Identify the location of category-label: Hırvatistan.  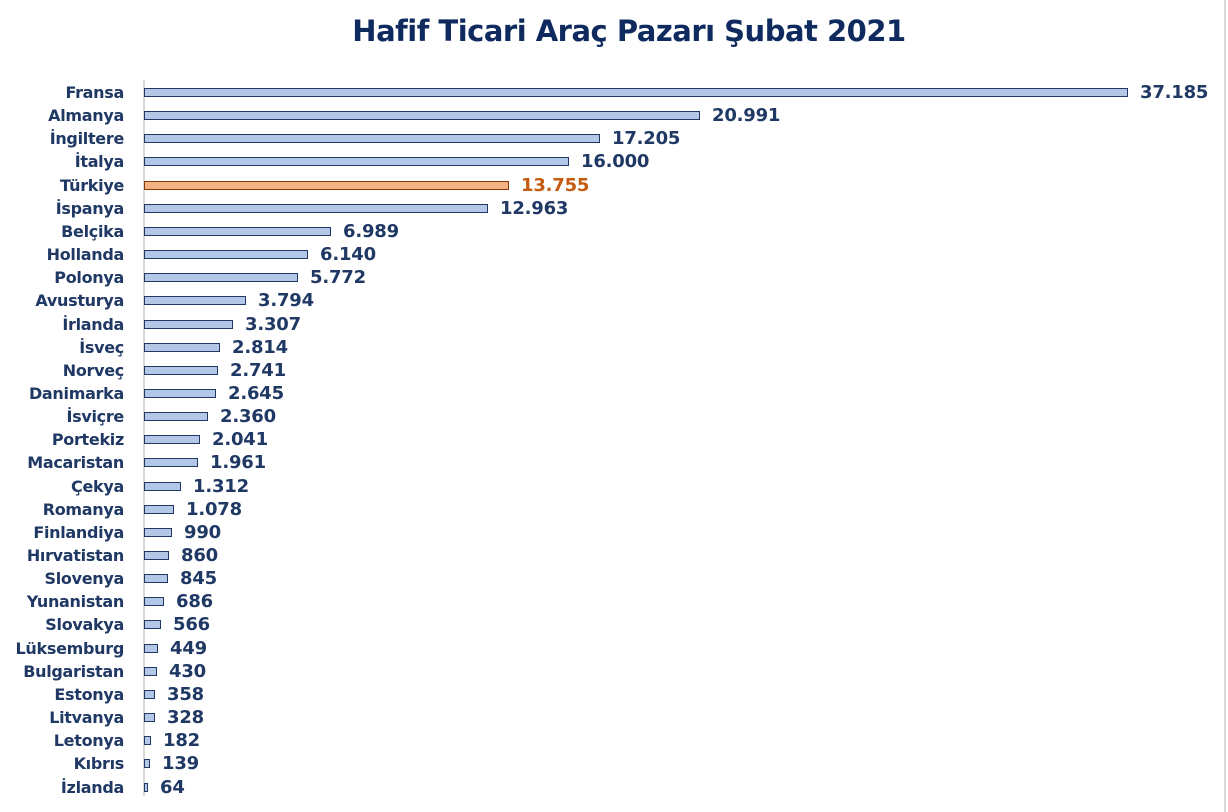
(75, 555).